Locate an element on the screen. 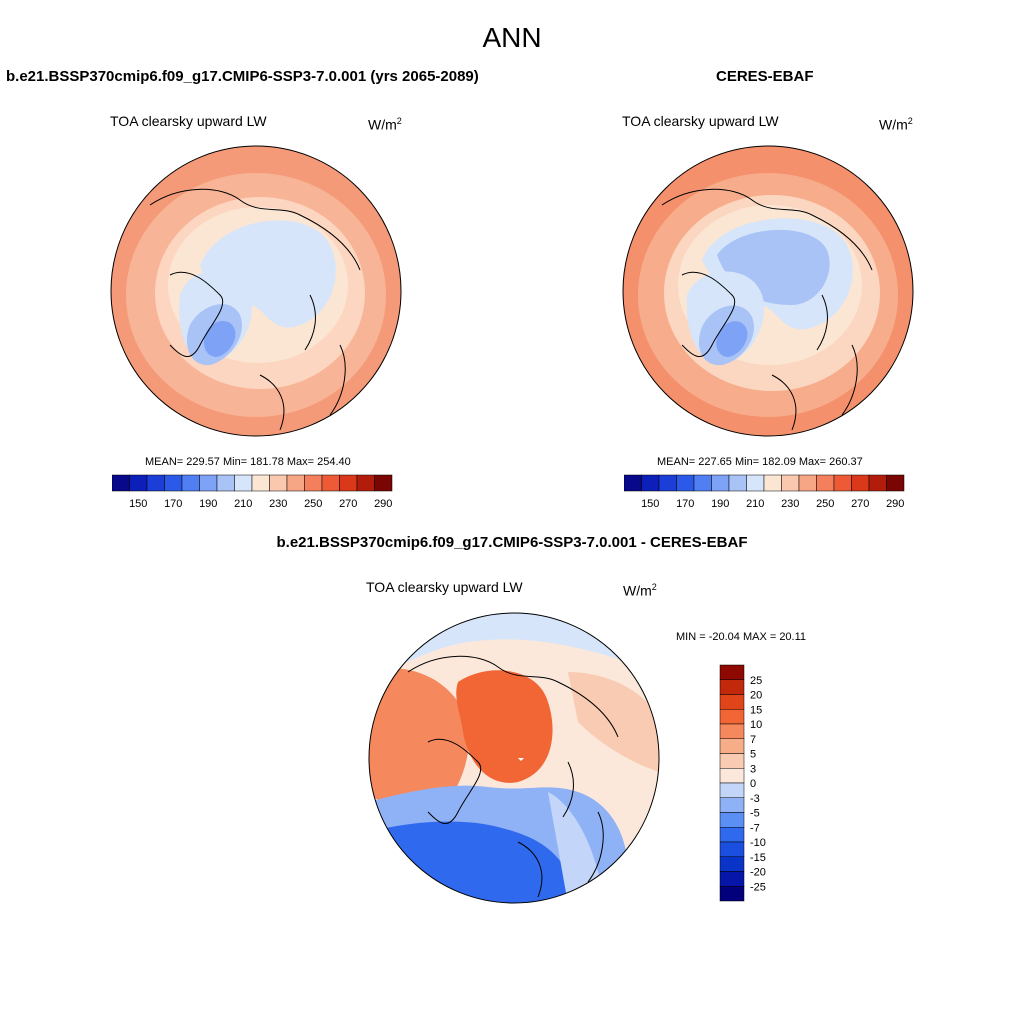 The height and width of the screenshot is (1024, 1024). panel-2-colorbar: 150 170 190 210 230 250 270 290 is located at coordinates (764, 492).